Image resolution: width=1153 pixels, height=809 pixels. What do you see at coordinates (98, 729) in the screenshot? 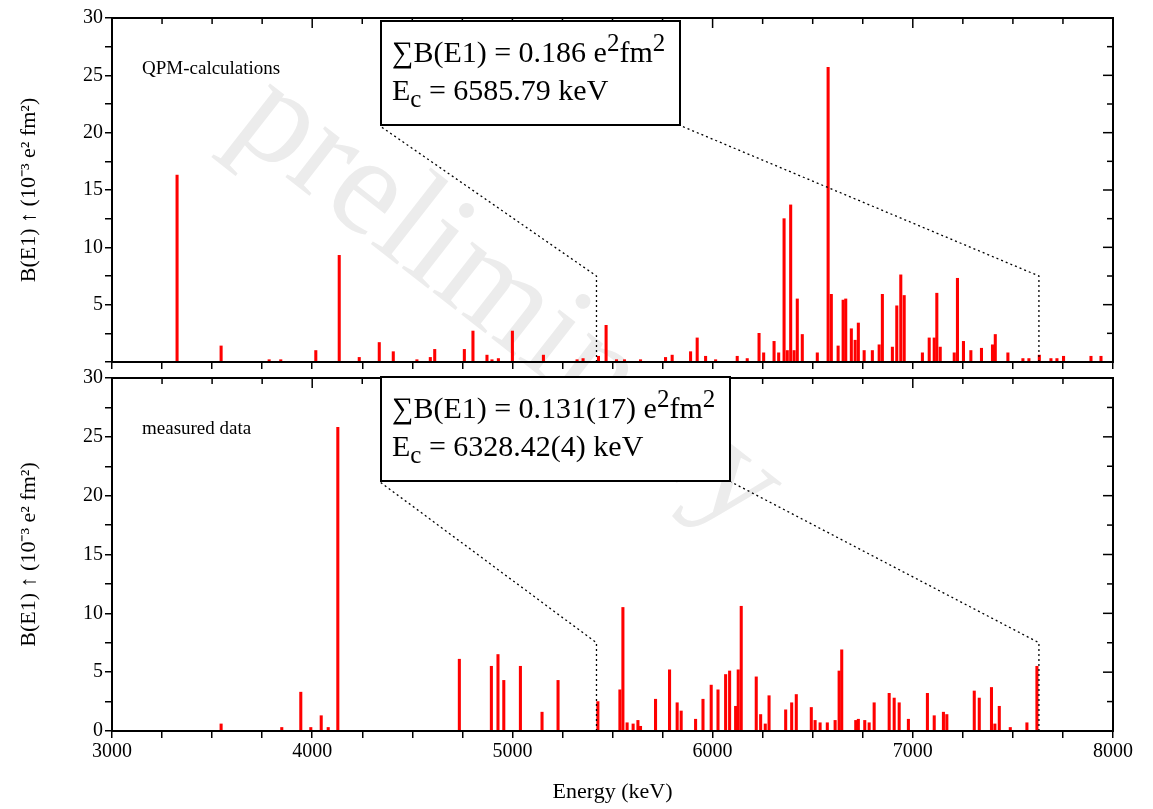
I see `y-tick-label: 0` at bounding box center [98, 729].